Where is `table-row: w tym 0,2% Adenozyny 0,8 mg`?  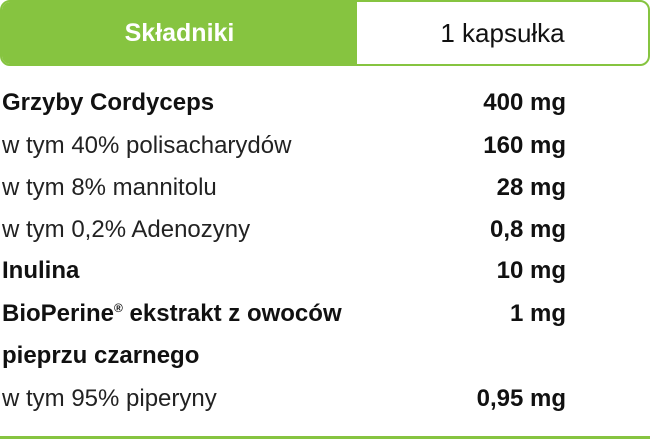
table-row: w tym 0,2% Adenozyny 0,8 mg is located at coordinates (284, 230).